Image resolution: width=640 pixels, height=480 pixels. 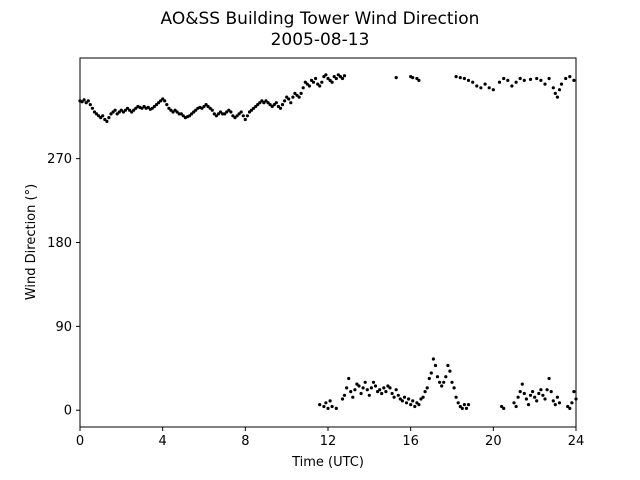 What do you see at coordinates (410, 441) in the screenshot?
I see `x-tick-label: 16` at bounding box center [410, 441].